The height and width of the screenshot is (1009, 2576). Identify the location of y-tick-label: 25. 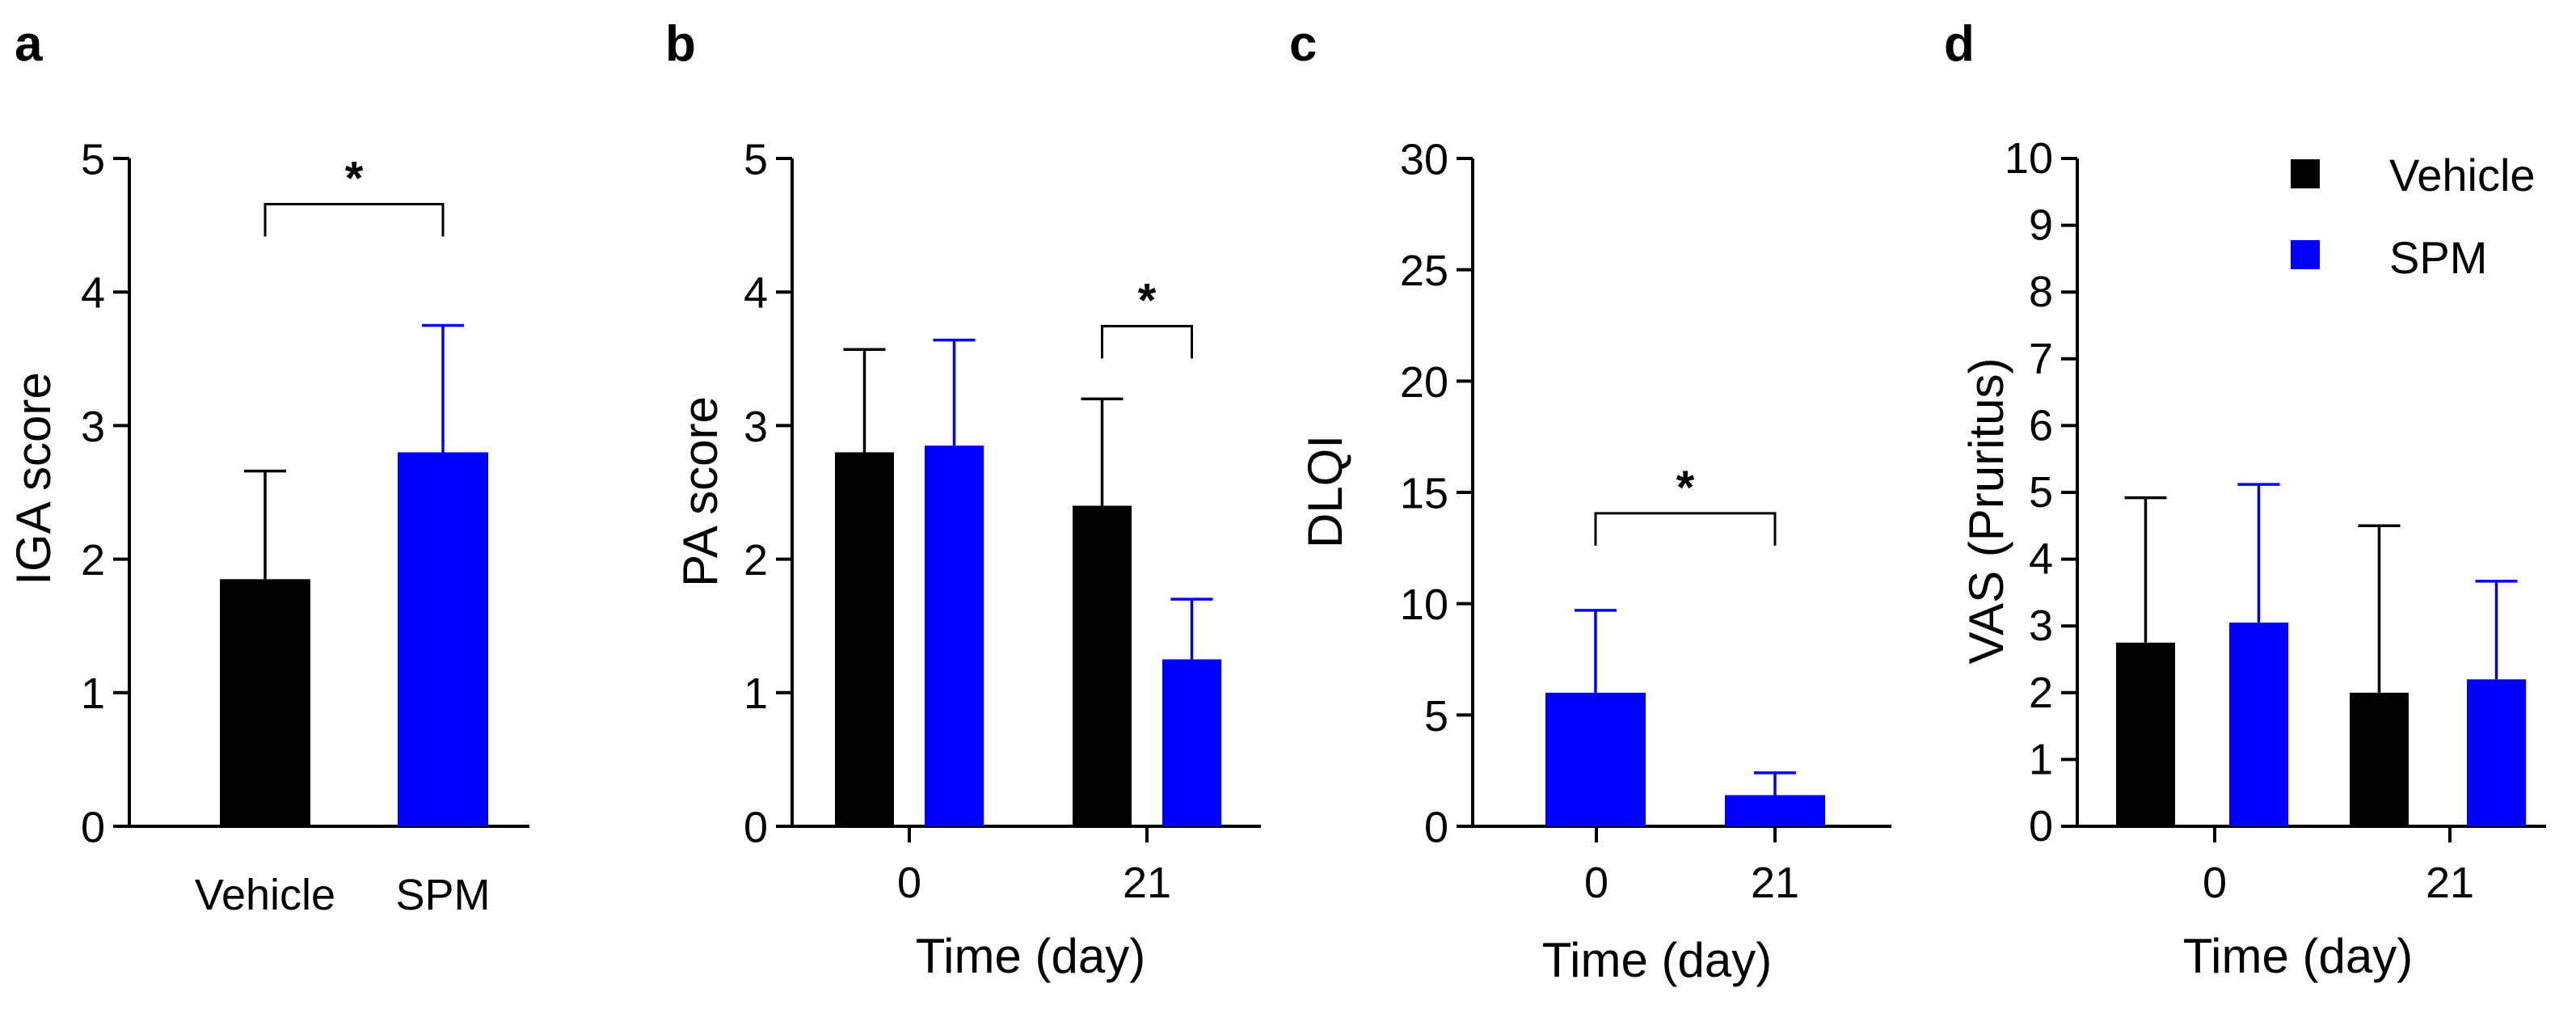
(1424, 271).